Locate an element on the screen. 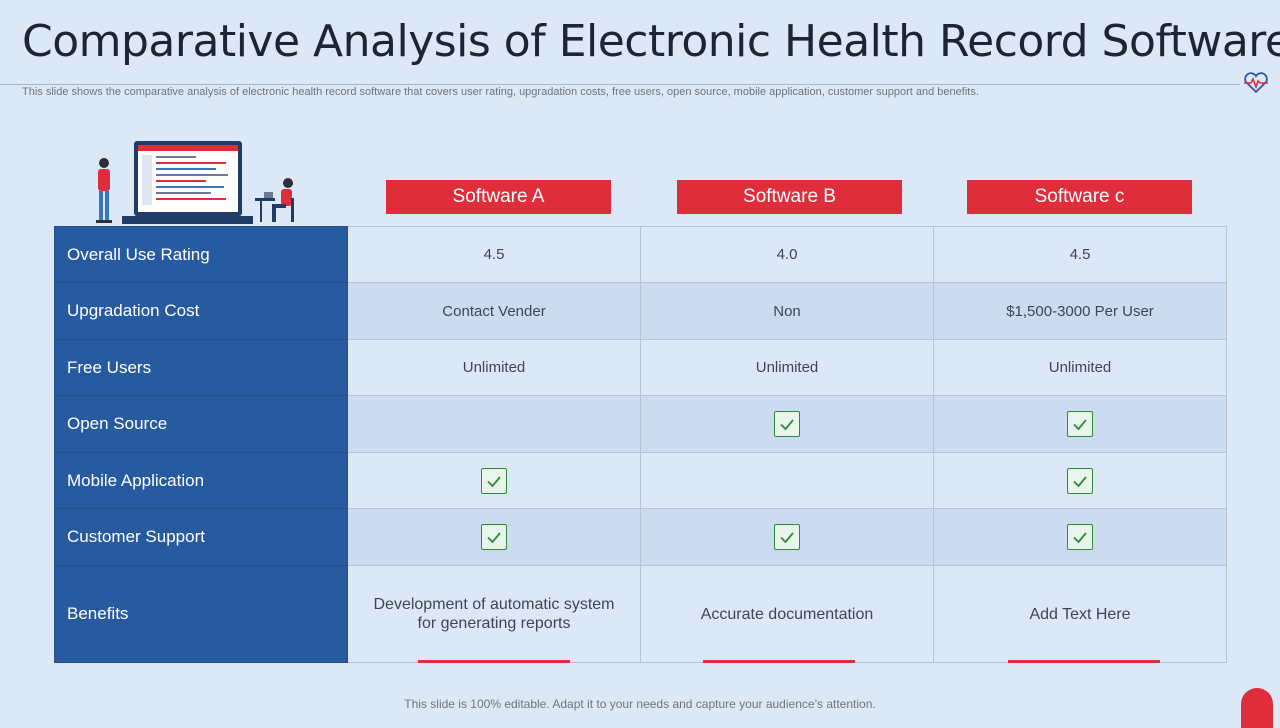  table-row: Free Users Unlimited Unlimited Unlimited is located at coordinates (640, 367).